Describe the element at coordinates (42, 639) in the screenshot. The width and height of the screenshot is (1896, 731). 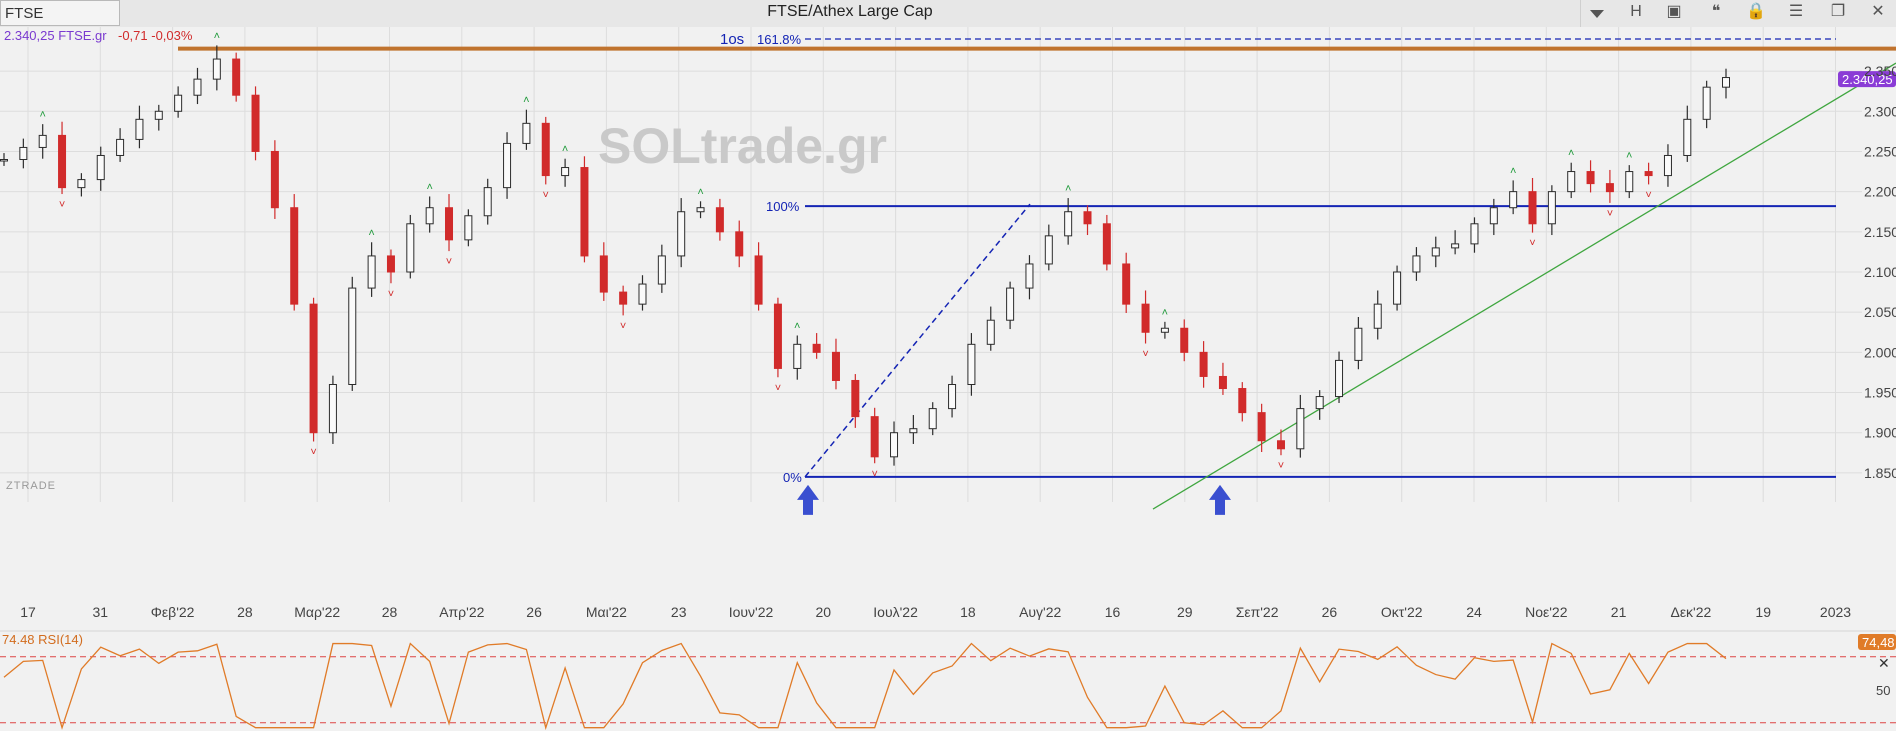
I see `rsi-label: 74.48 RSI(14)` at that location.